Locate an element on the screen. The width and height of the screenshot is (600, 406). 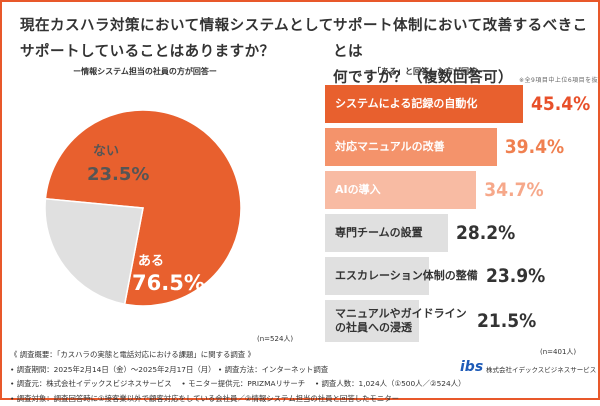
pie-value: 76.5% is located at coordinates (168, 283).